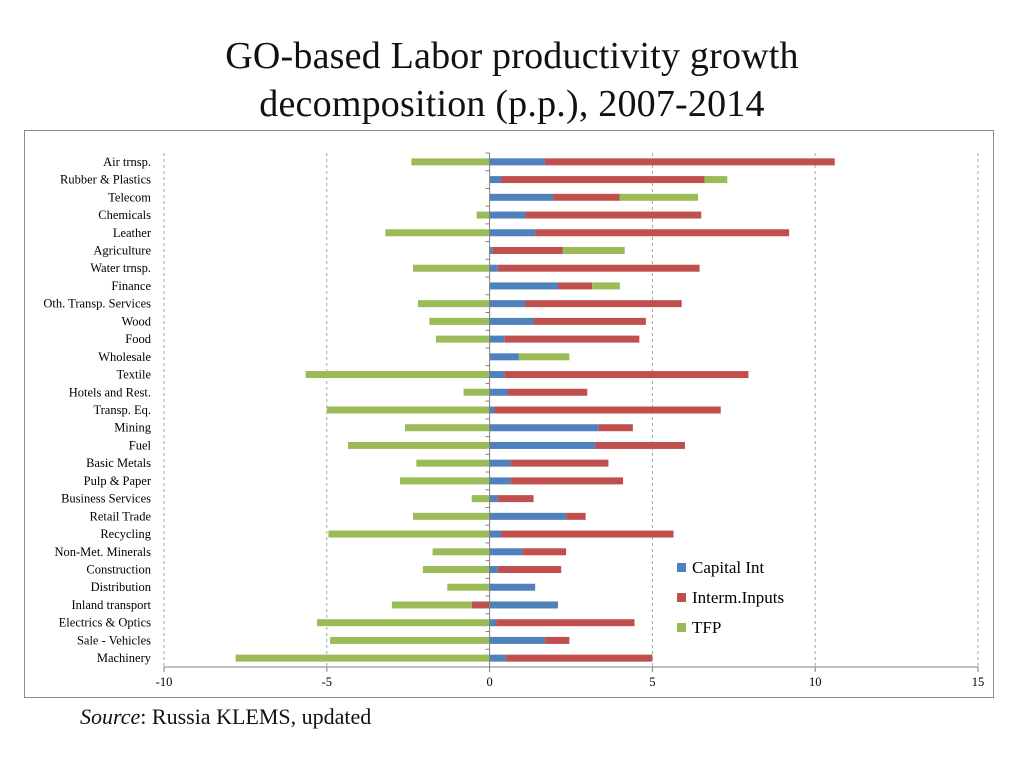 The image size is (1024, 768). Describe the element at coordinates (512, 56) in the screenshot. I see `title-line-1: GO-based Labor productivity growth` at that location.